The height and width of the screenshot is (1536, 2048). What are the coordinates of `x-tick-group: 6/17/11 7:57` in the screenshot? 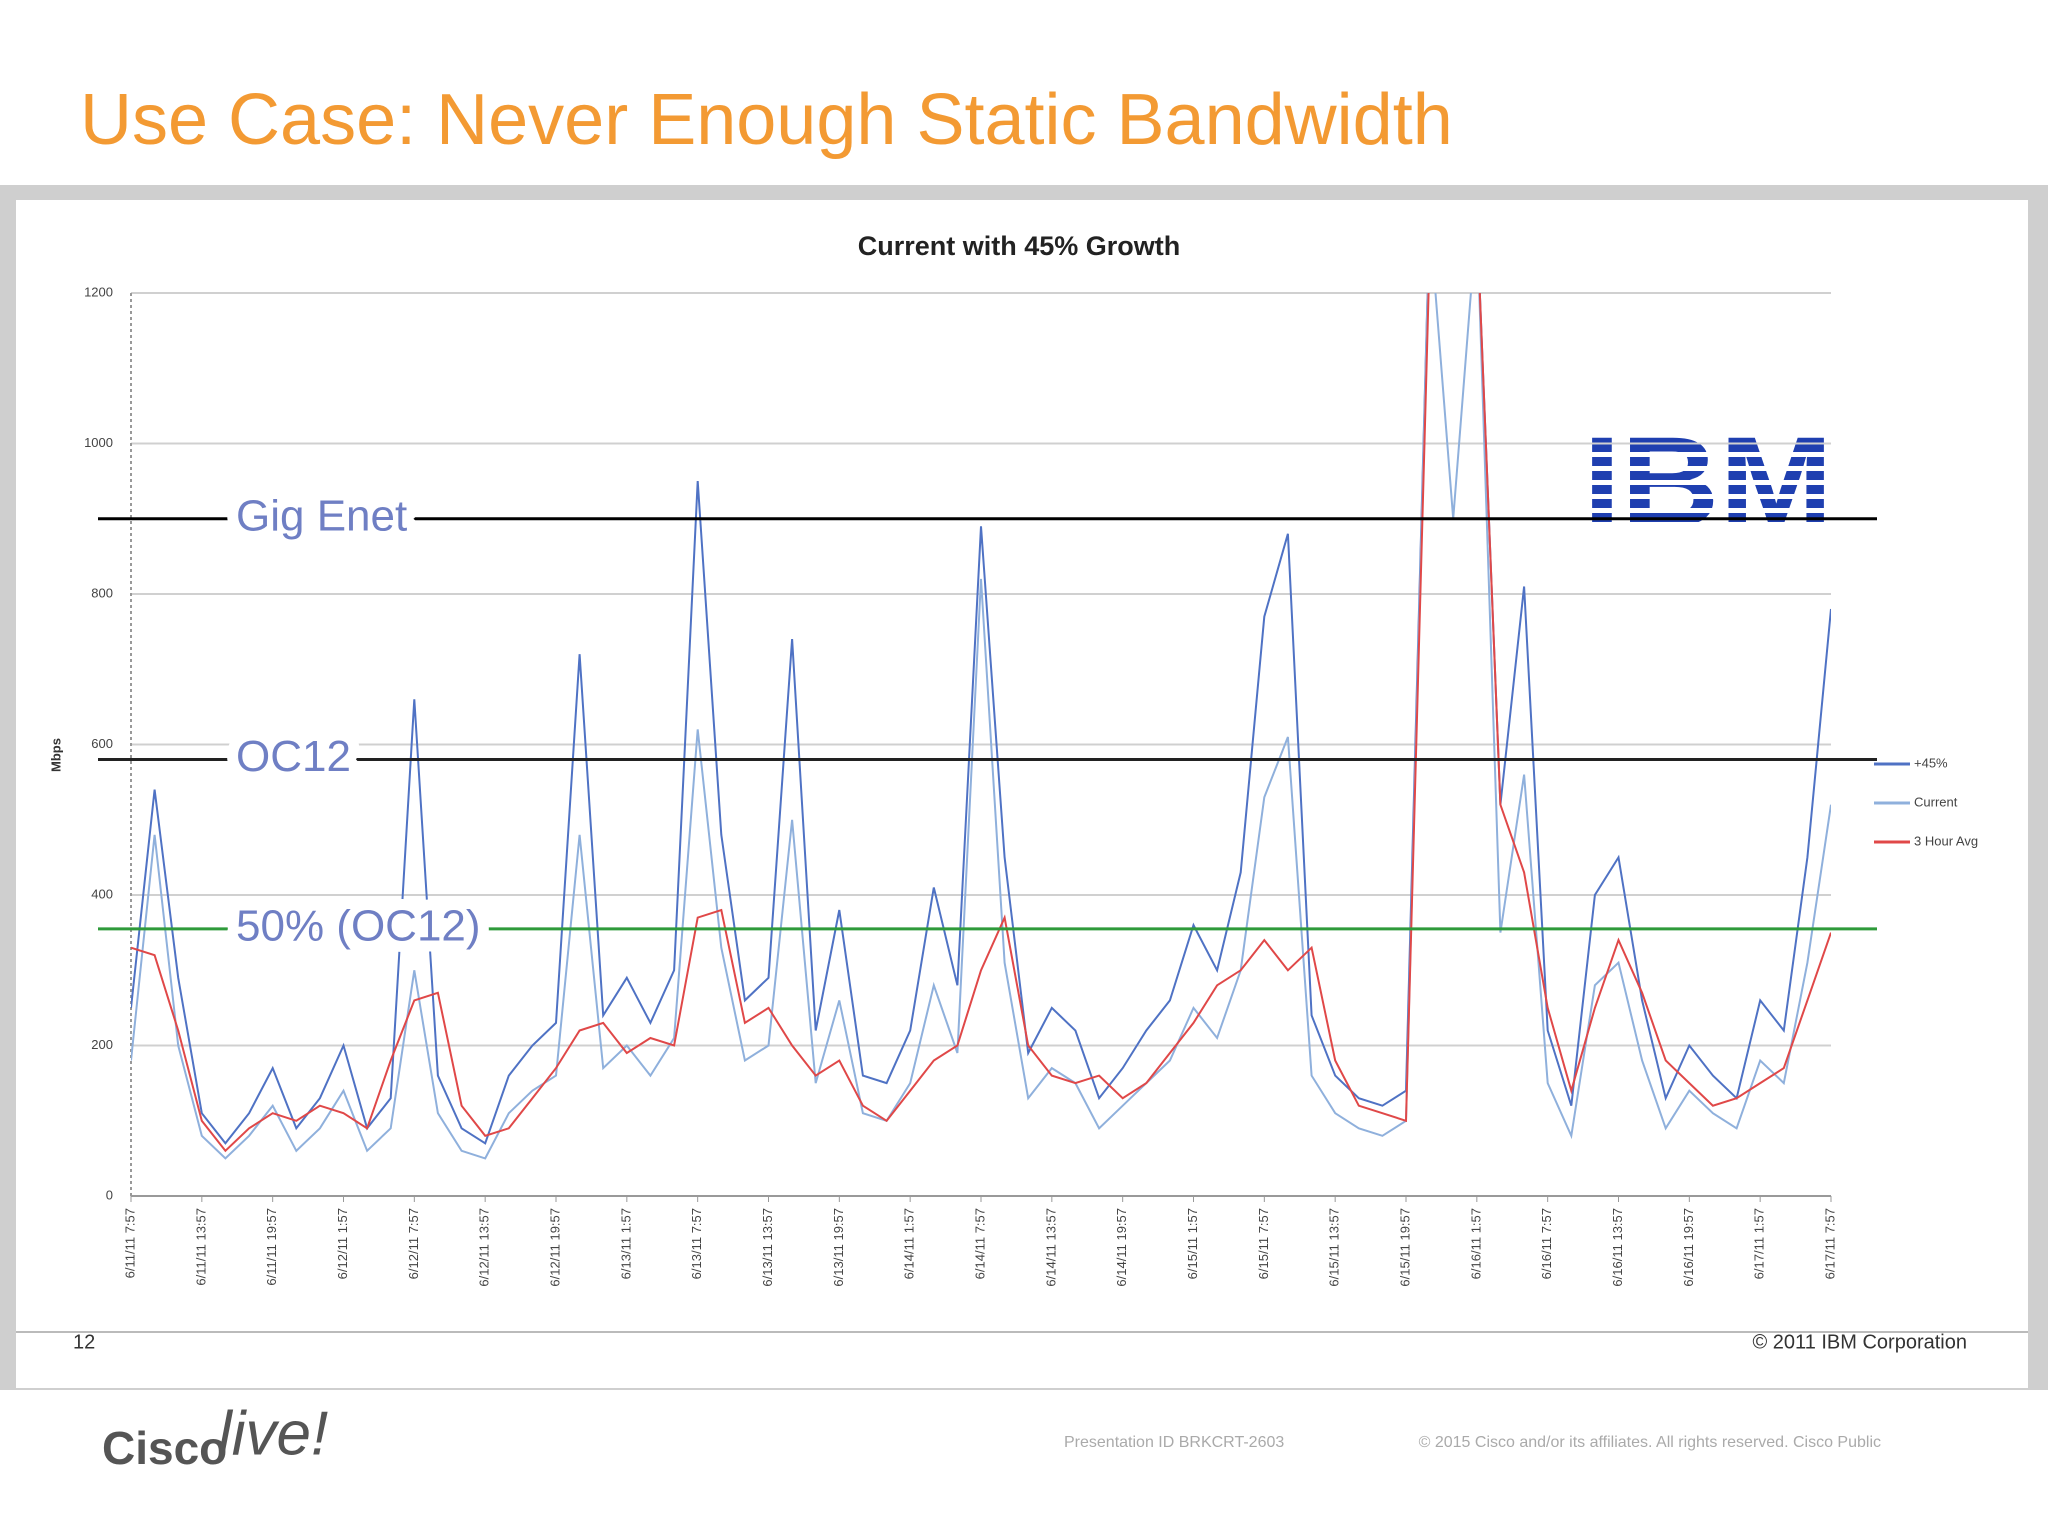 It's located at (1829, 1243).